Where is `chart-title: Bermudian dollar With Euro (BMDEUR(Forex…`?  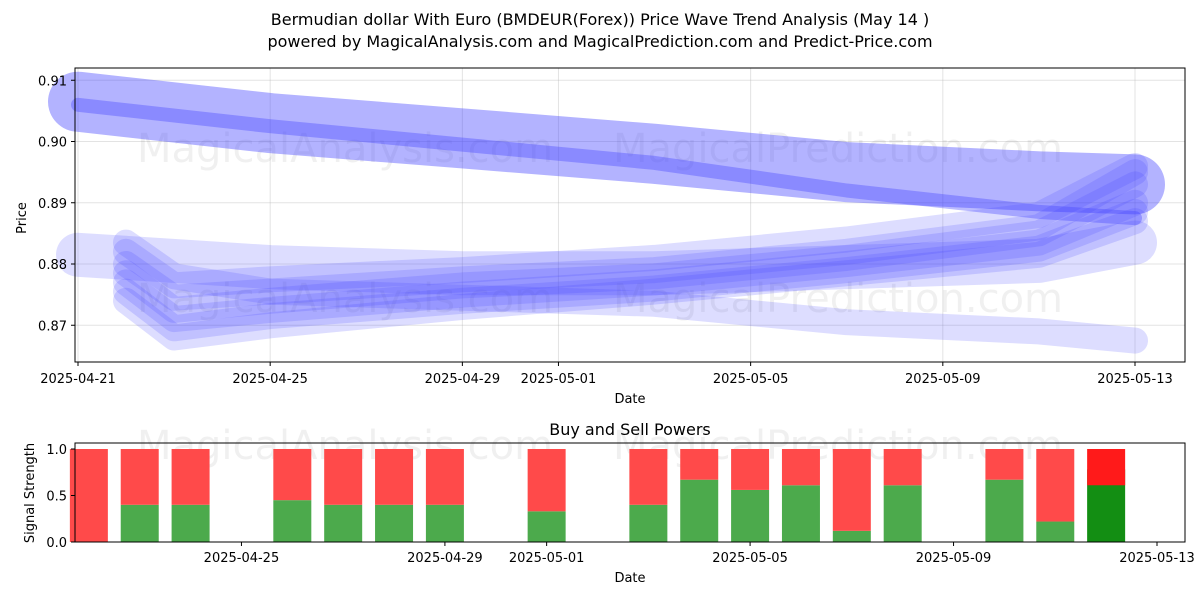 chart-title: Bermudian dollar With Euro (BMDEUR(Forex… is located at coordinates (600, 19).